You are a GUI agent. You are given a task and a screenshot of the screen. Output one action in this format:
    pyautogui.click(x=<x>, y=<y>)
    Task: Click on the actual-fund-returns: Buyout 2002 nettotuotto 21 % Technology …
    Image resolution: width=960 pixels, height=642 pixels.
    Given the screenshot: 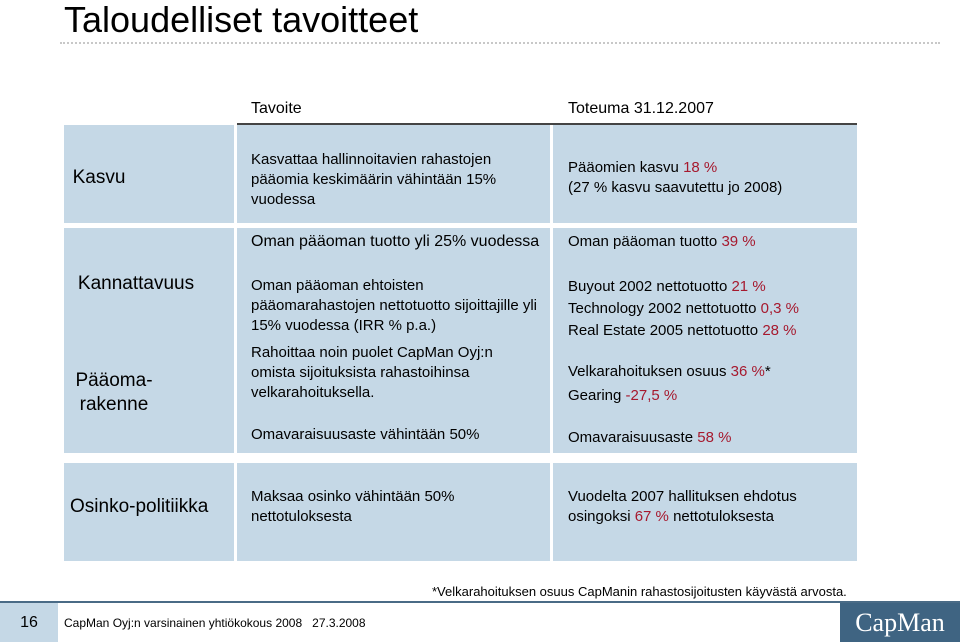 What is the action you would take?
    pyautogui.click(x=710, y=309)
    